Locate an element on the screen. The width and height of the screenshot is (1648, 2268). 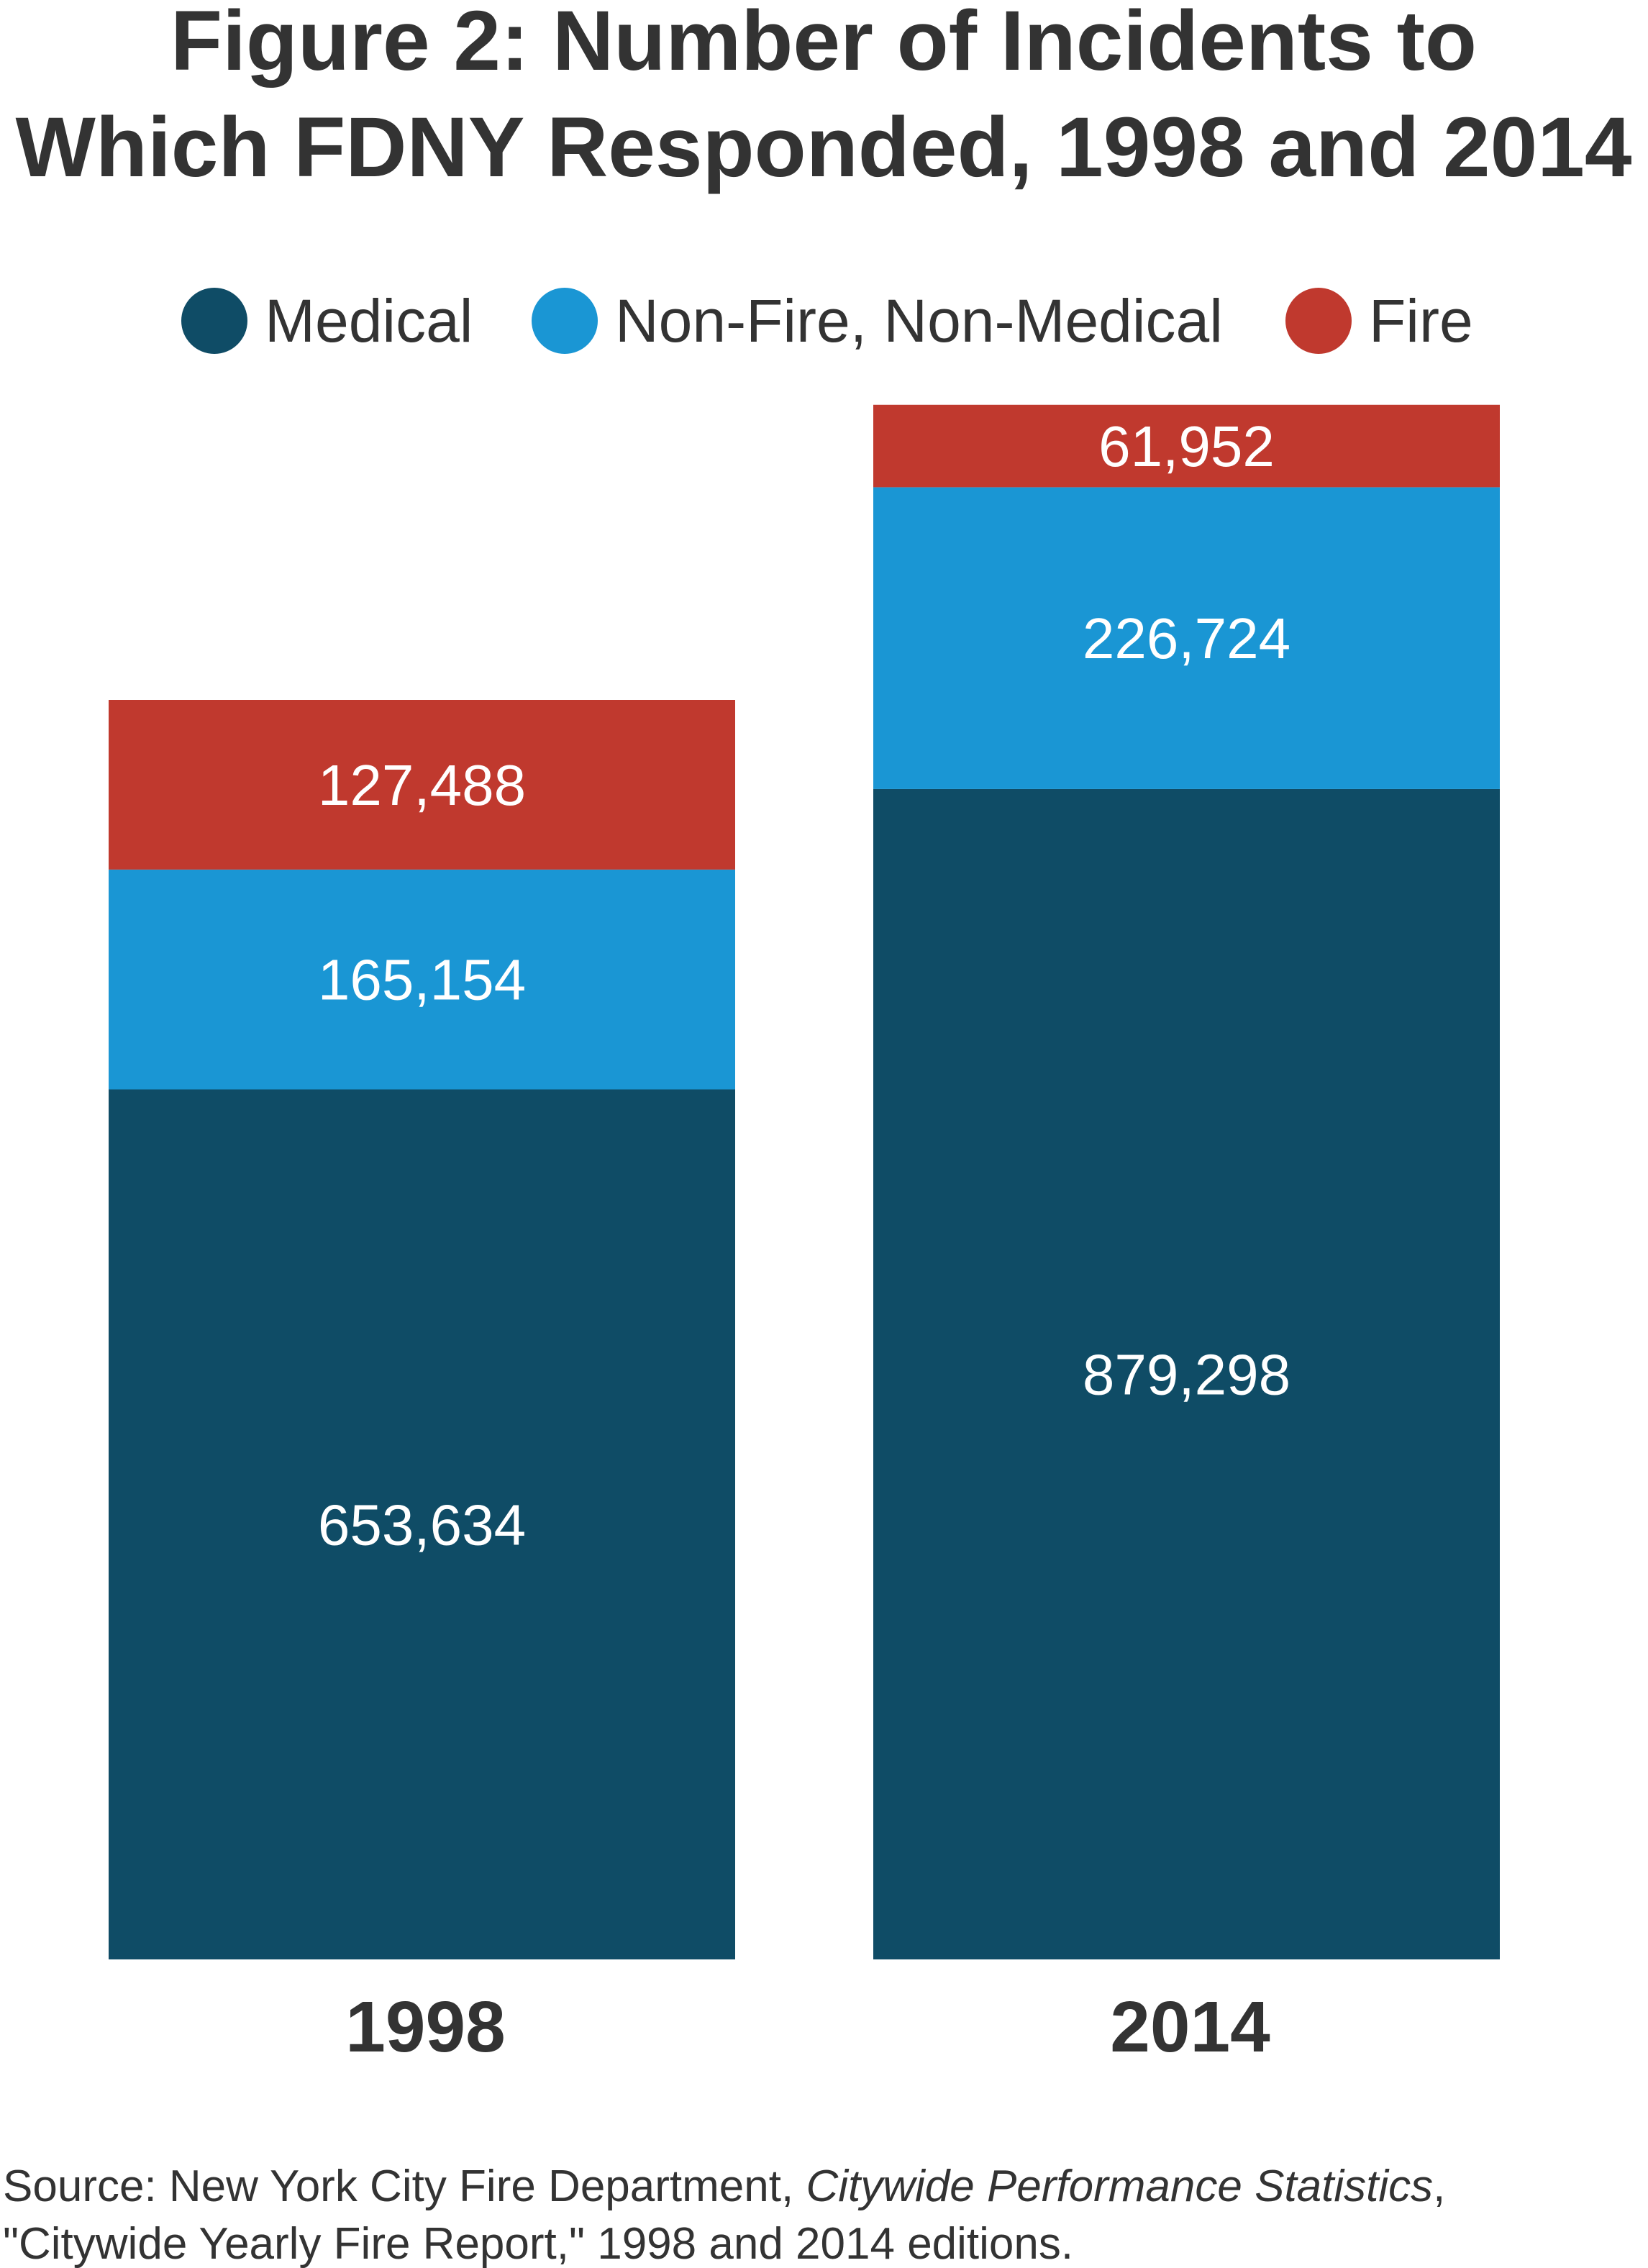
data-label-1998-2: 127,488 is located at coordinates (422, 785).